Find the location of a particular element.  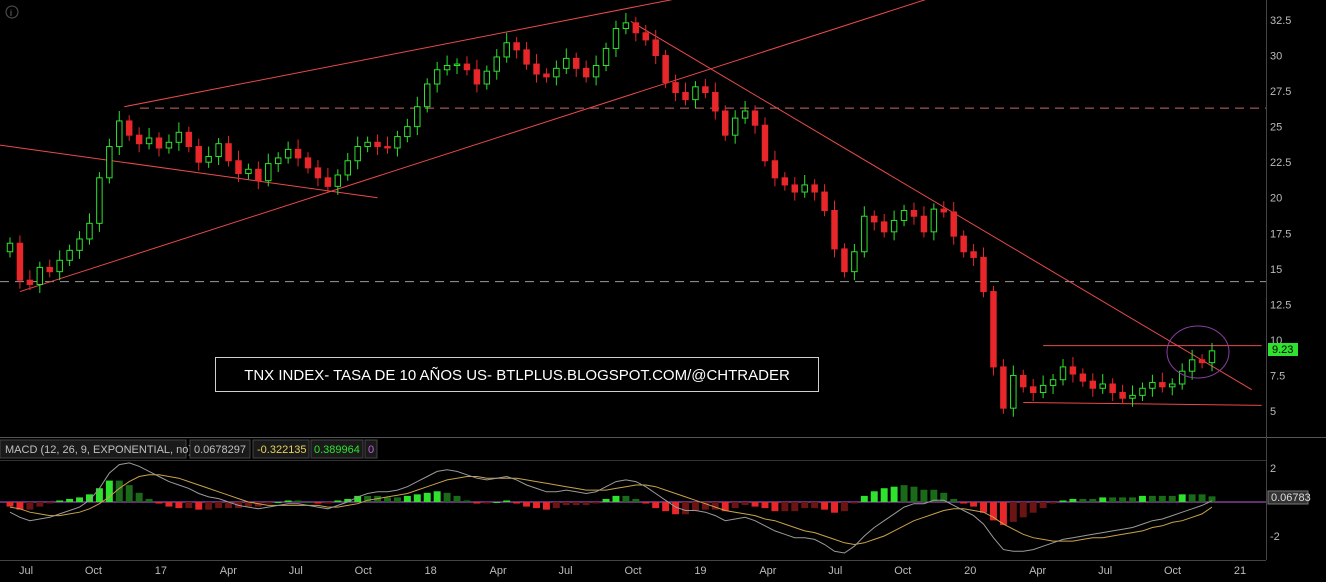

macd-axis-ticks: 2 -2 is located at coordinates (1275, 503).